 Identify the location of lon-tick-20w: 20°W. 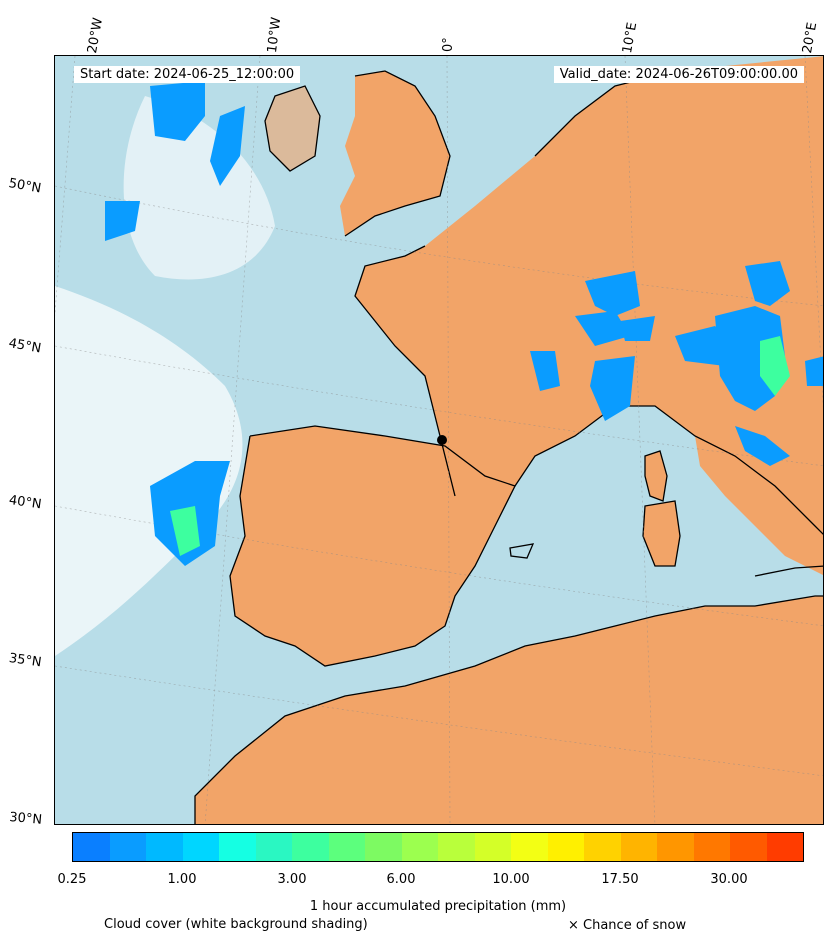
(96, 35).